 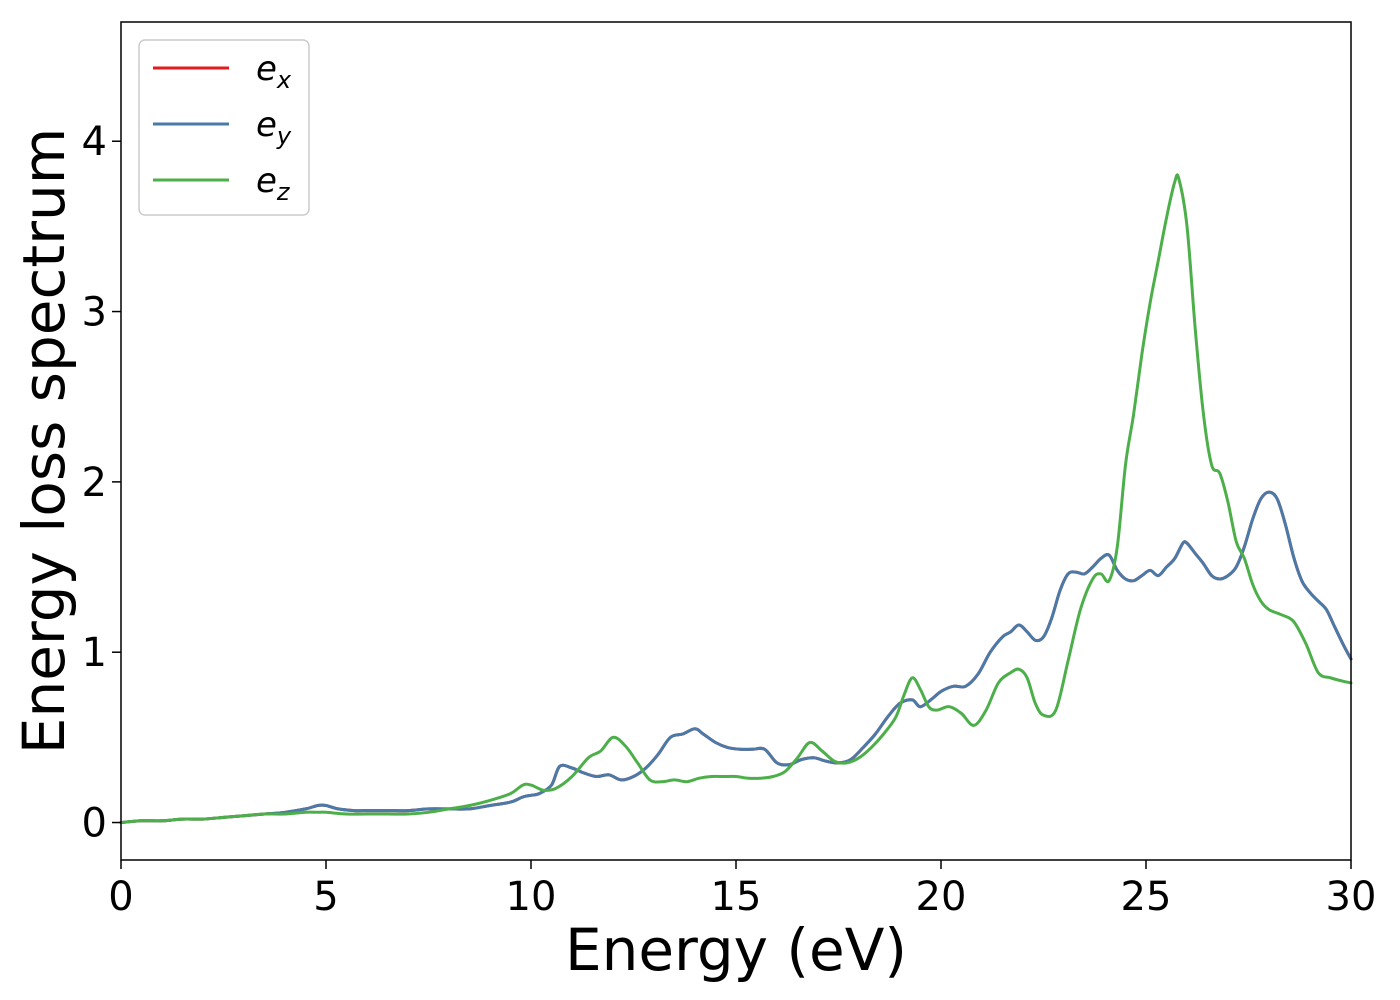 What do you see at coordinates (325, 897) in the screenshot?
I see `x-tick-label: 5` at bounding box center [325, 897].